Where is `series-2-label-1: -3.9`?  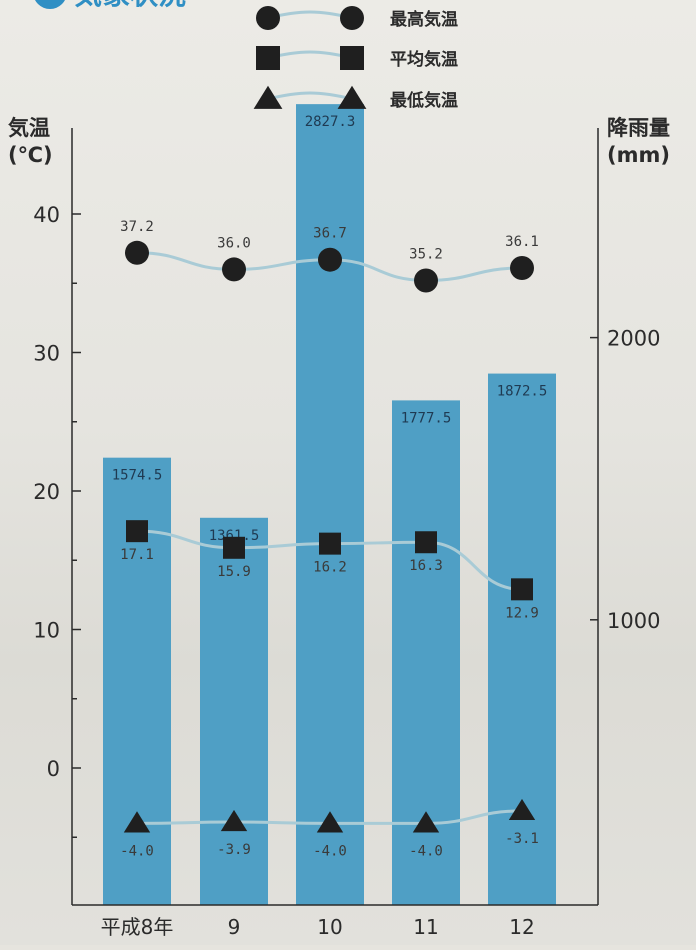
series-2-label-1: -3.9 is located at coordinates (234, 850).